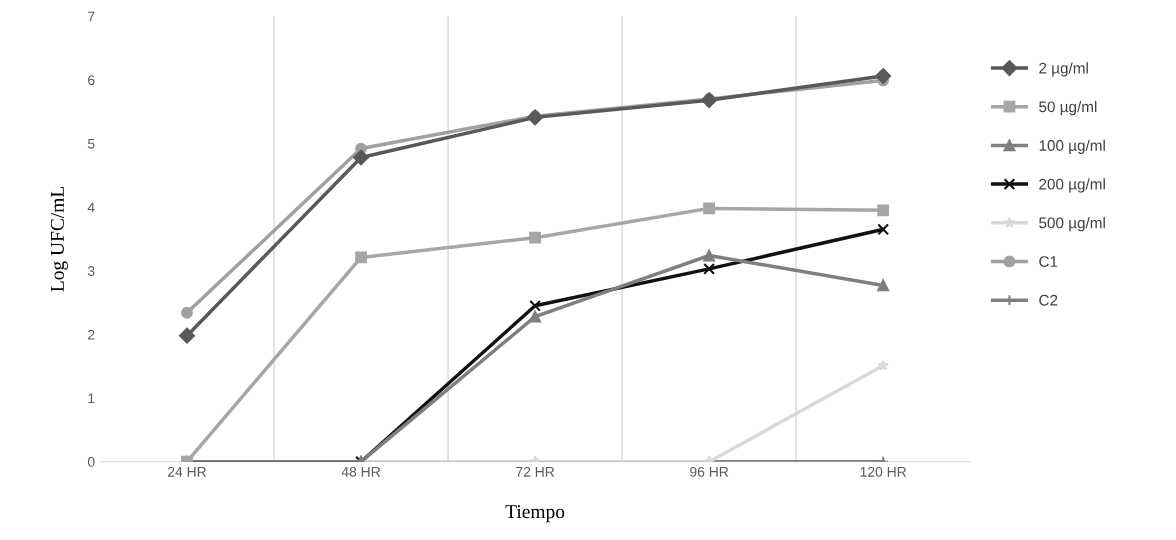 The height and width of the screenshot is (540, 1176). I want to click on y-tick-label: 0, so click(91, 462).